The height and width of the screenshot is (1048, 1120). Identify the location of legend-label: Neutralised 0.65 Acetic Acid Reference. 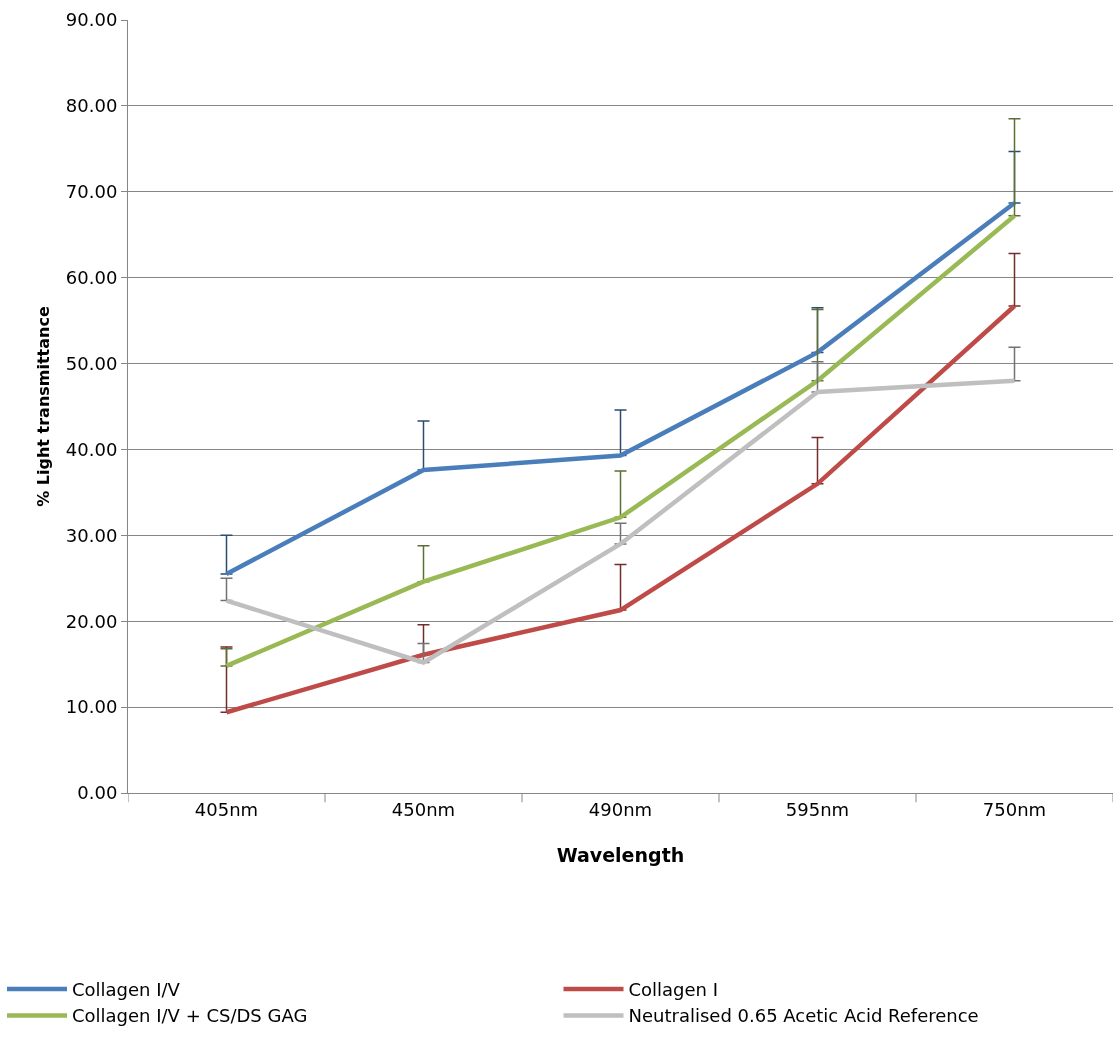
(803, 1016).